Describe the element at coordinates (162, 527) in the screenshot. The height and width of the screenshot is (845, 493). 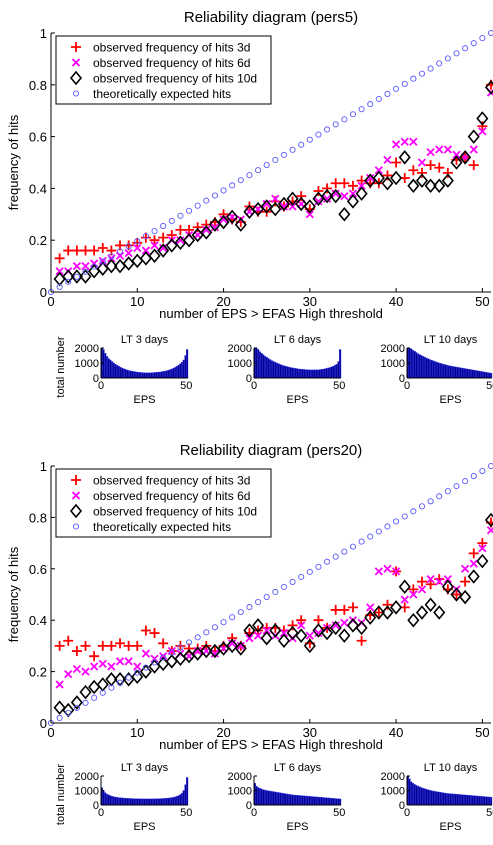
I see `legend-label: theoretically expected hits` at that location.